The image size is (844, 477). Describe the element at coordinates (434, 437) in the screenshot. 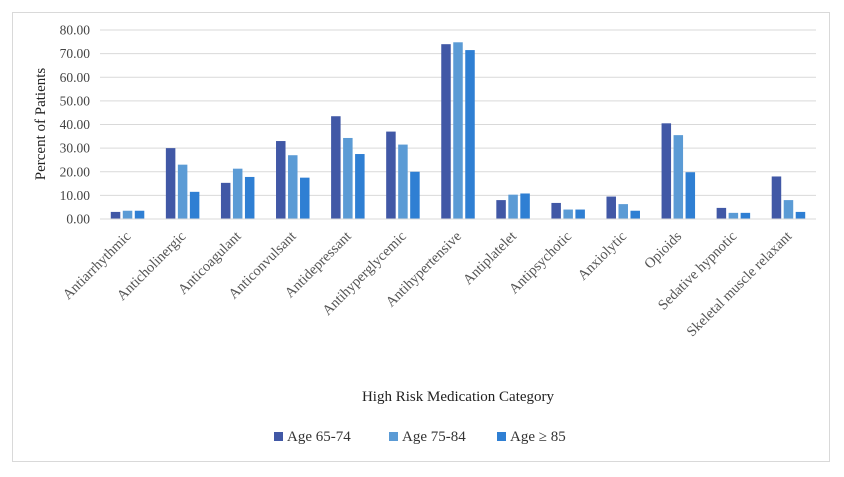

I see `legend-label: Age 75-84` at that location.